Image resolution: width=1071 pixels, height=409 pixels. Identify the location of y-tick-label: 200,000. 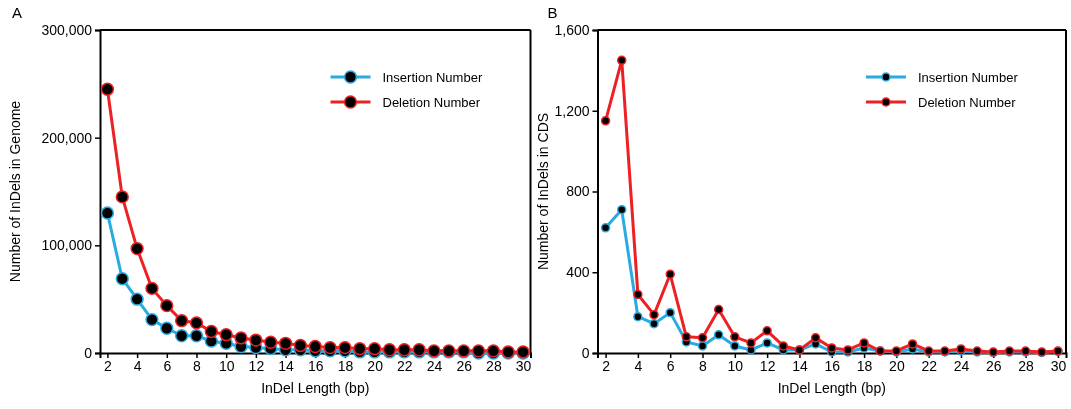
(67, 137).